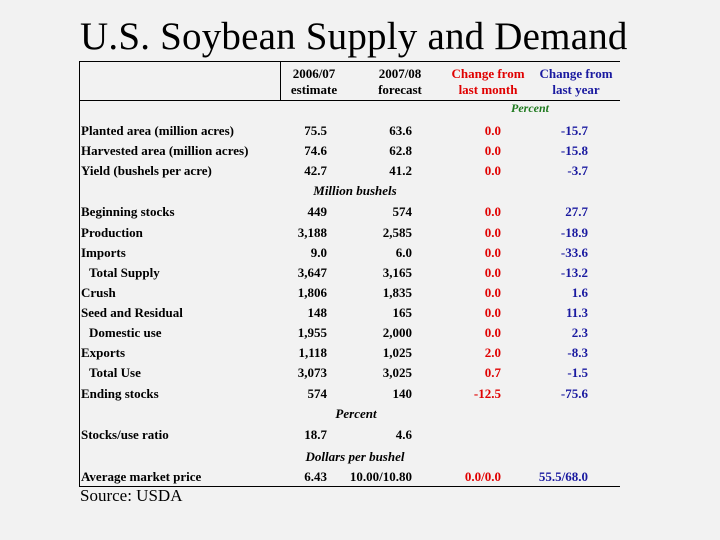  What do you see at coordinates (315, 434) in the screenshot?
I see `cell-v1: 18.7` at bounding box center [315, 434].